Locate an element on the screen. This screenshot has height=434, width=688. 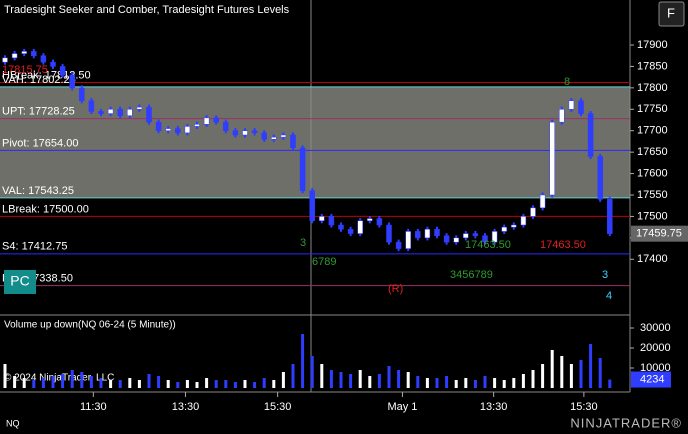
level-label: VAL: 17543.25 is located at coordinates (38, 191).